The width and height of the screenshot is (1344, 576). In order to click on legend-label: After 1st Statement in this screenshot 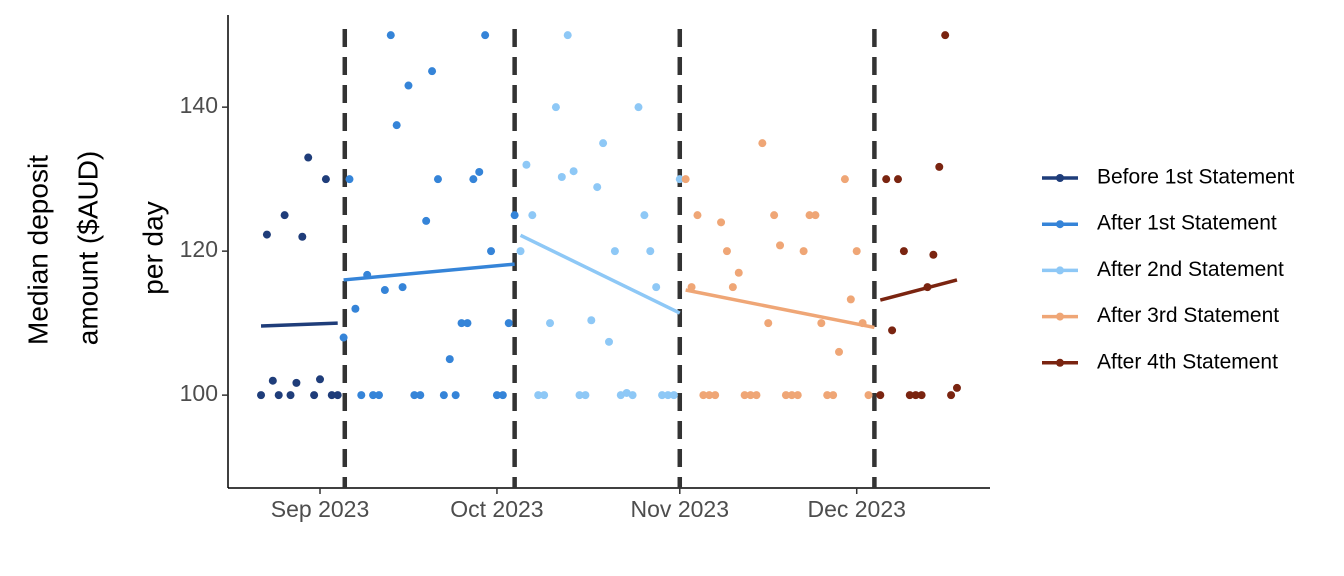, I will do `click(1187, 223)`.